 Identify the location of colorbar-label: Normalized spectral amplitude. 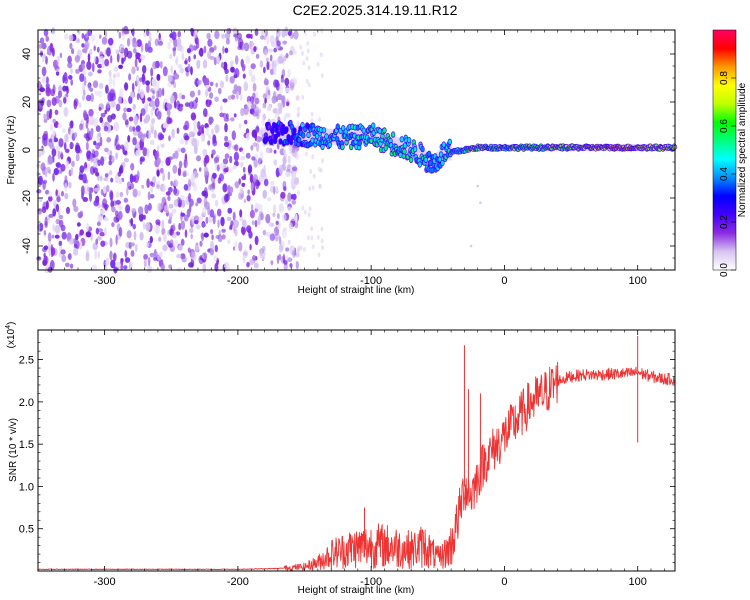
(742, 149).